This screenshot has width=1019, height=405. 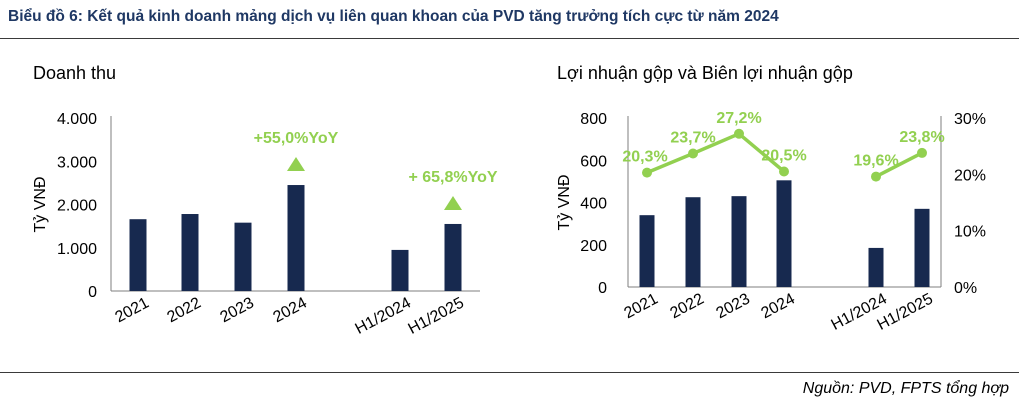 I want to click on margin-data-label: 20,5%, so click(x=783, y=156).